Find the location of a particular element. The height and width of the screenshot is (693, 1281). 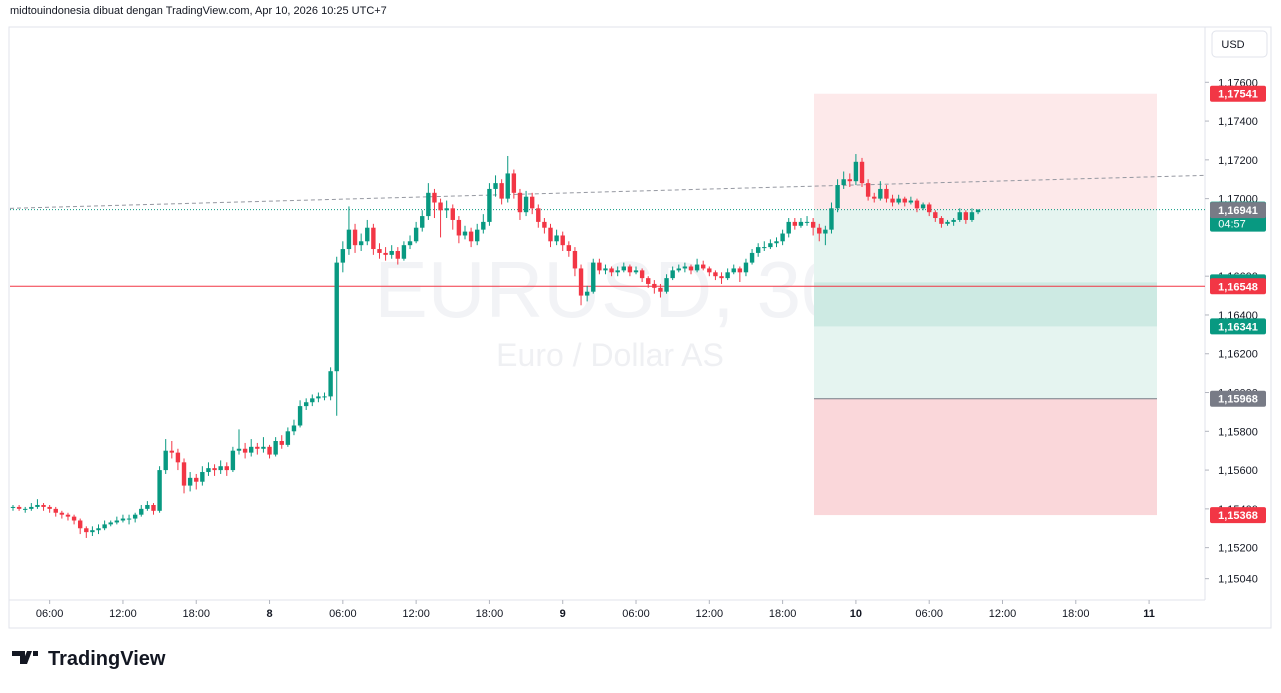

y-tick-label: 1,15600 is located at coordinates (1238, 471).